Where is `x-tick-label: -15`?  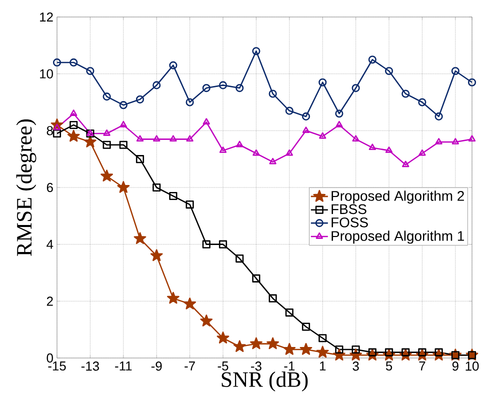
x-tick-label: -15 is located at coordinates (57, 366).